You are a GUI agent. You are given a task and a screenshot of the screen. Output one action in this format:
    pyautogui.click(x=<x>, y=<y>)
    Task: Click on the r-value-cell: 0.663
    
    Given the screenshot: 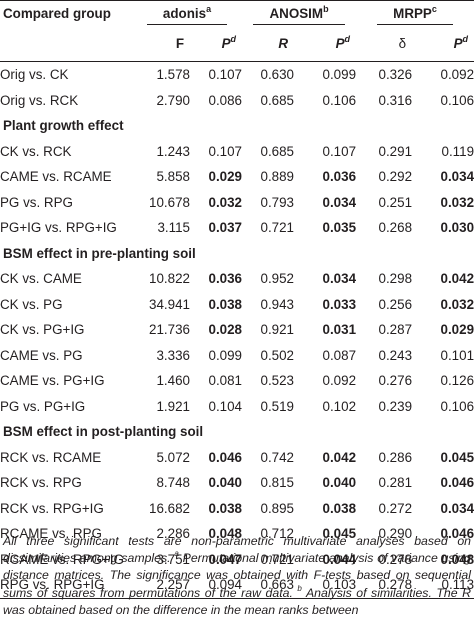 What is the action you would take?
    pyautogui.click(x=268, y=585)
    